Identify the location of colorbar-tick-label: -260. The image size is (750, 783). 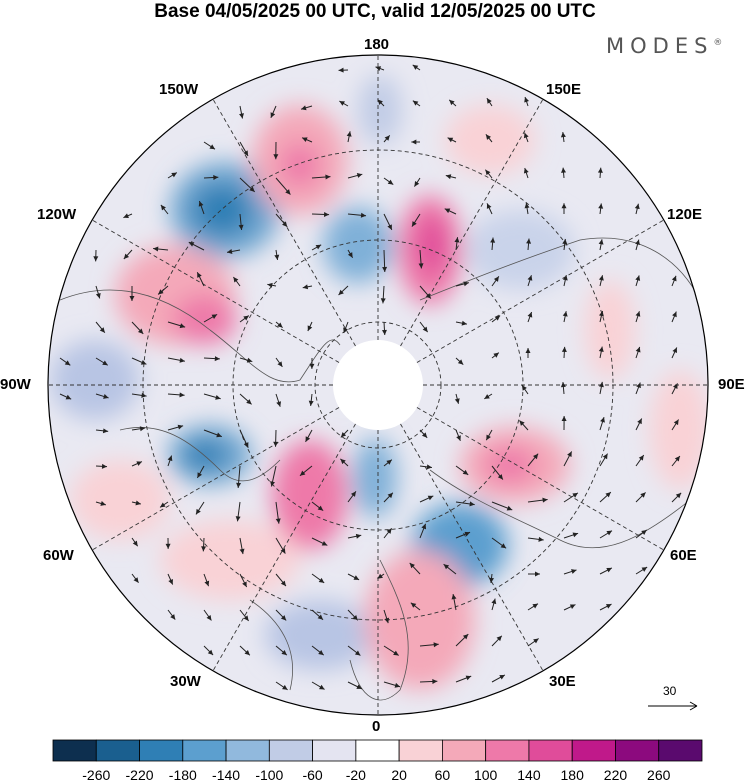
(96, 775).